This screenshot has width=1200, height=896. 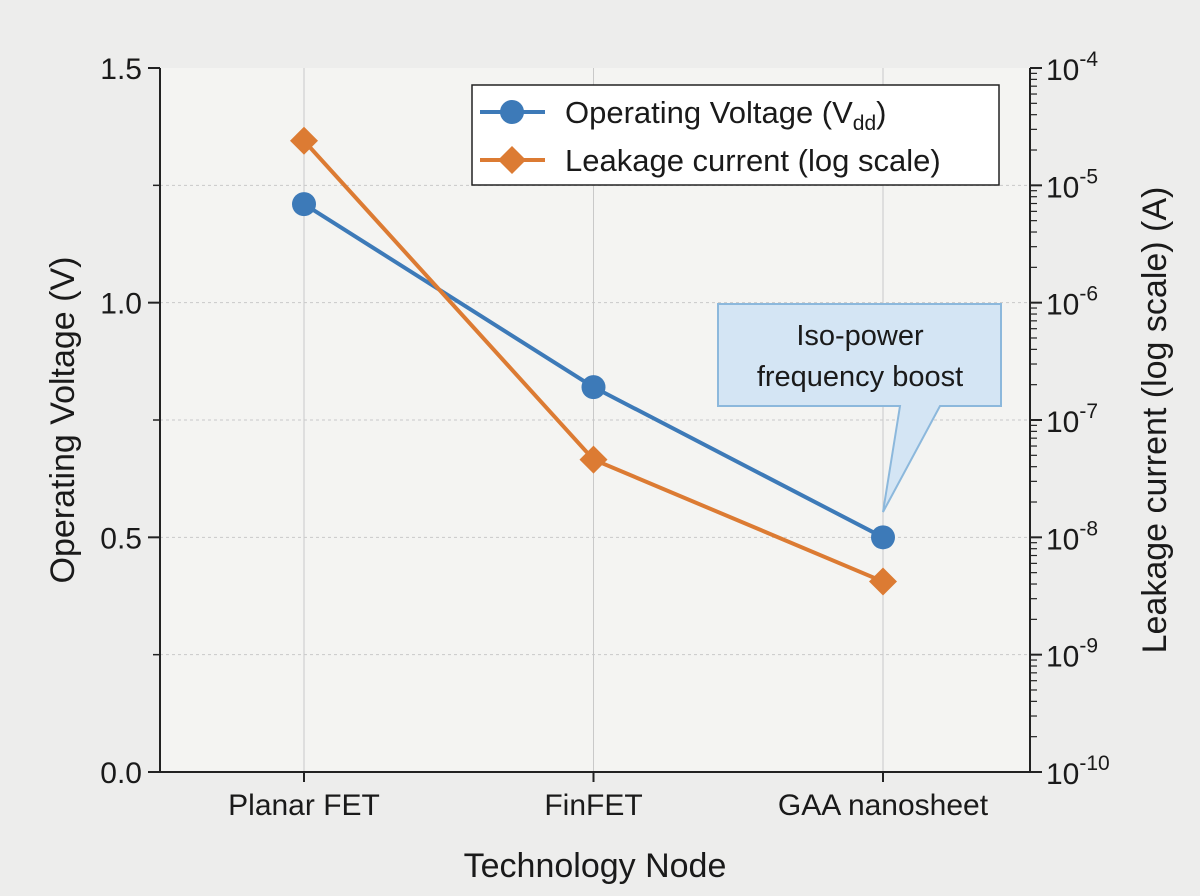 I want to click on y-right-tick-label: 10⁻⁵, so click(x=1072, y=184).